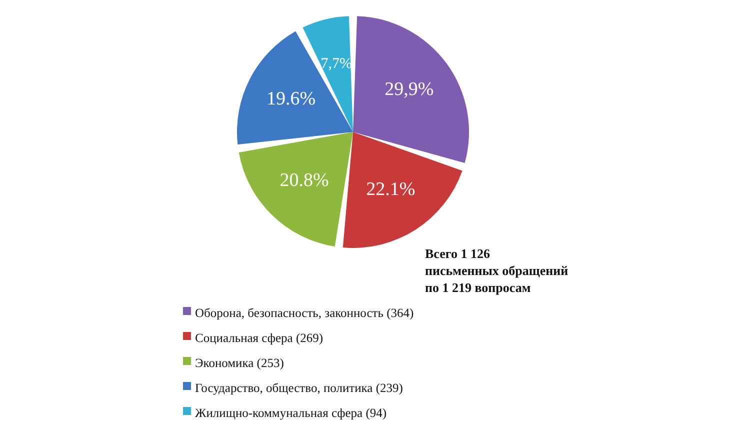 The width and height of the screenshot is (735, 441). I want to click on data-label: 22.1%, so click(391, 189).